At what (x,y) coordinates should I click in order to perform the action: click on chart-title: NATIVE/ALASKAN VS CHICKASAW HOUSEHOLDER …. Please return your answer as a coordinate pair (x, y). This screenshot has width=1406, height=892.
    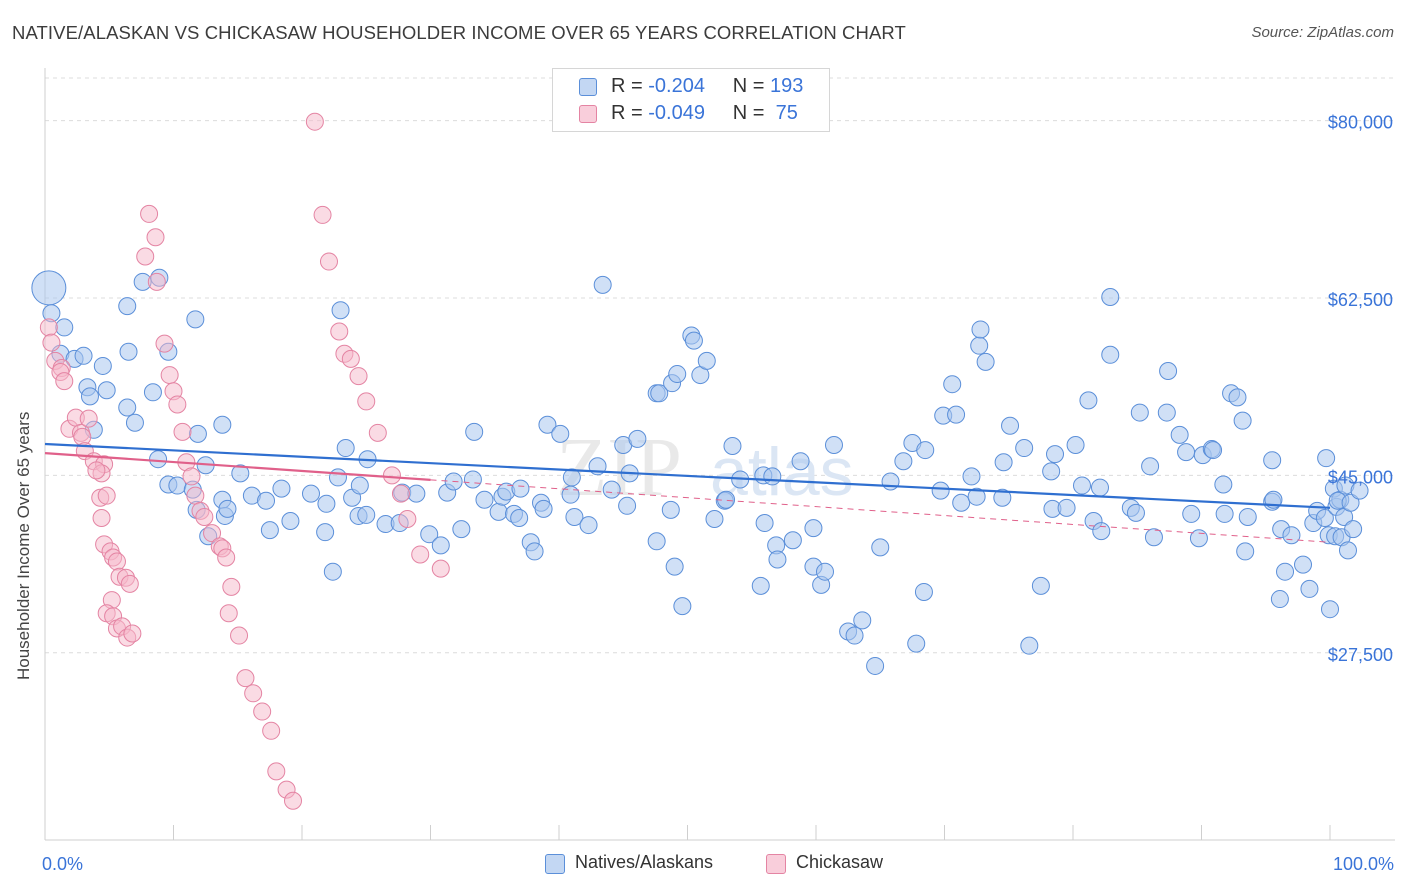
    Looking at the image, I should click on (459, 32).